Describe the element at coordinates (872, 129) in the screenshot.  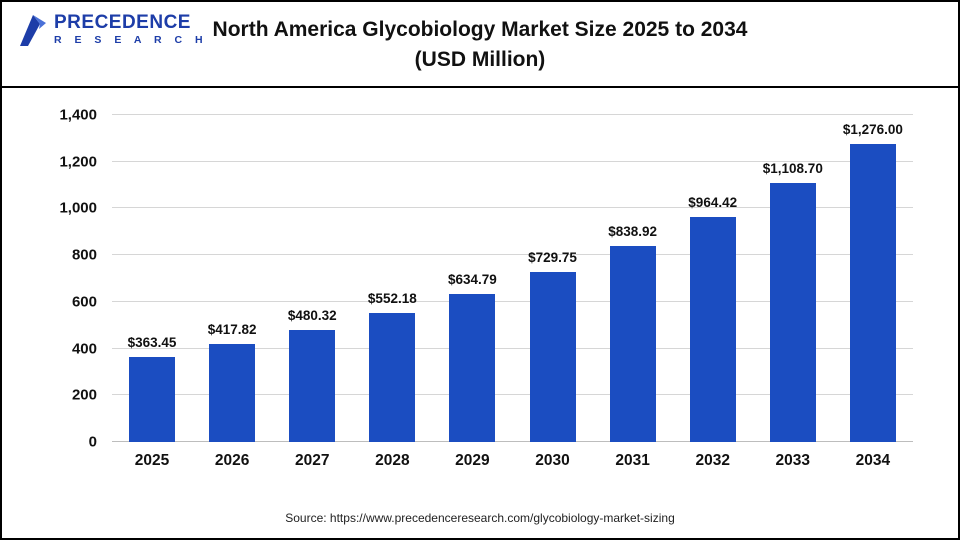
I see `bar-value-label: $1,276.00` at that location.